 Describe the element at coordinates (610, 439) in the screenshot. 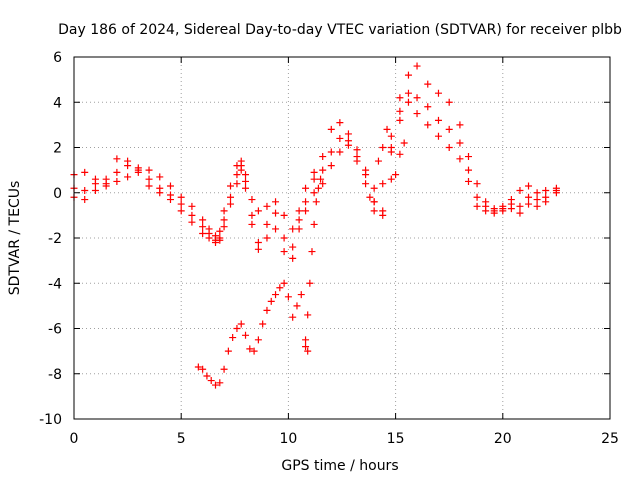

I see `x-tick-label: 25` at that location.